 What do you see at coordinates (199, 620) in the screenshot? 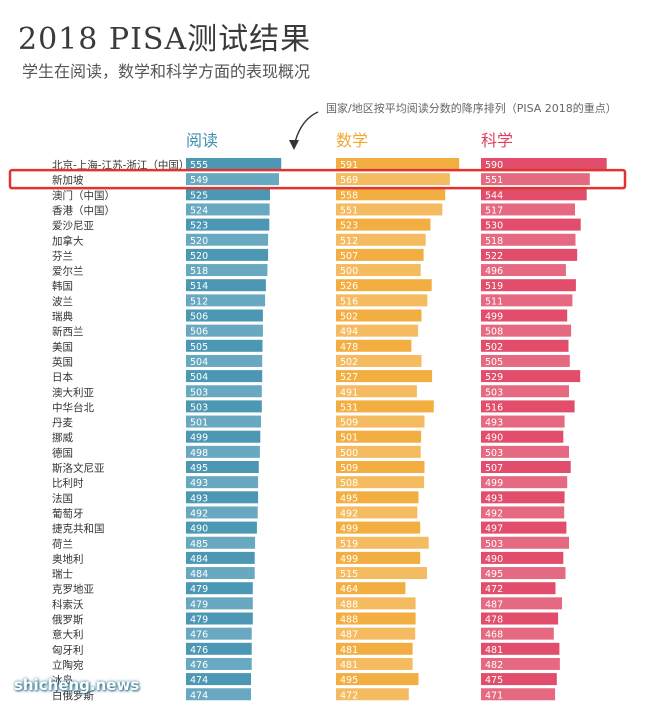
I see `bar-value-label: 479` at bounding box center [199, 620].